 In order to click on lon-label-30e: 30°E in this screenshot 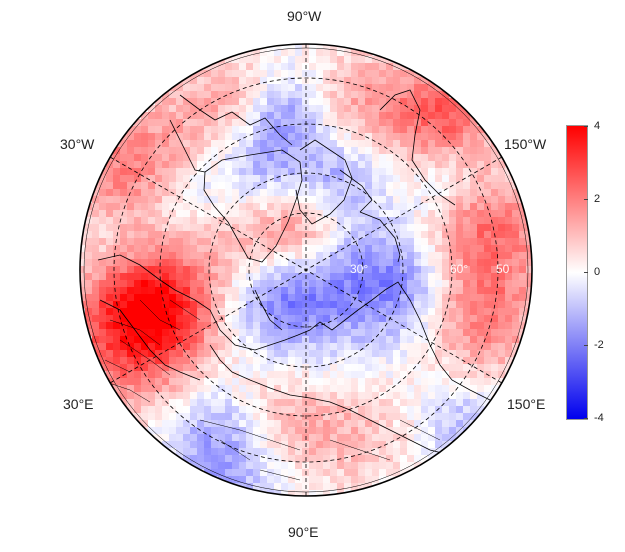, I will do `click(78, 404)`.